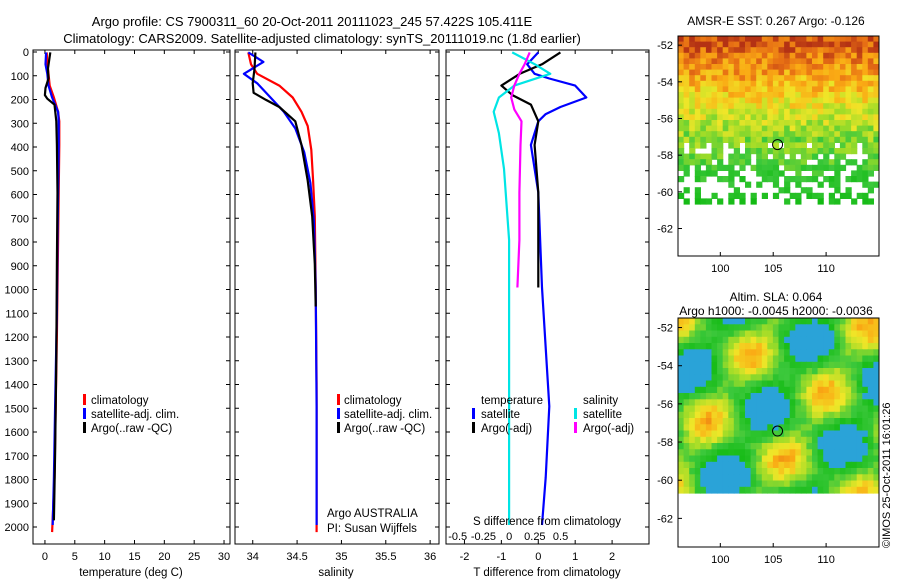  I want to click on map-y-tick-label: -60, so click(665, 481).